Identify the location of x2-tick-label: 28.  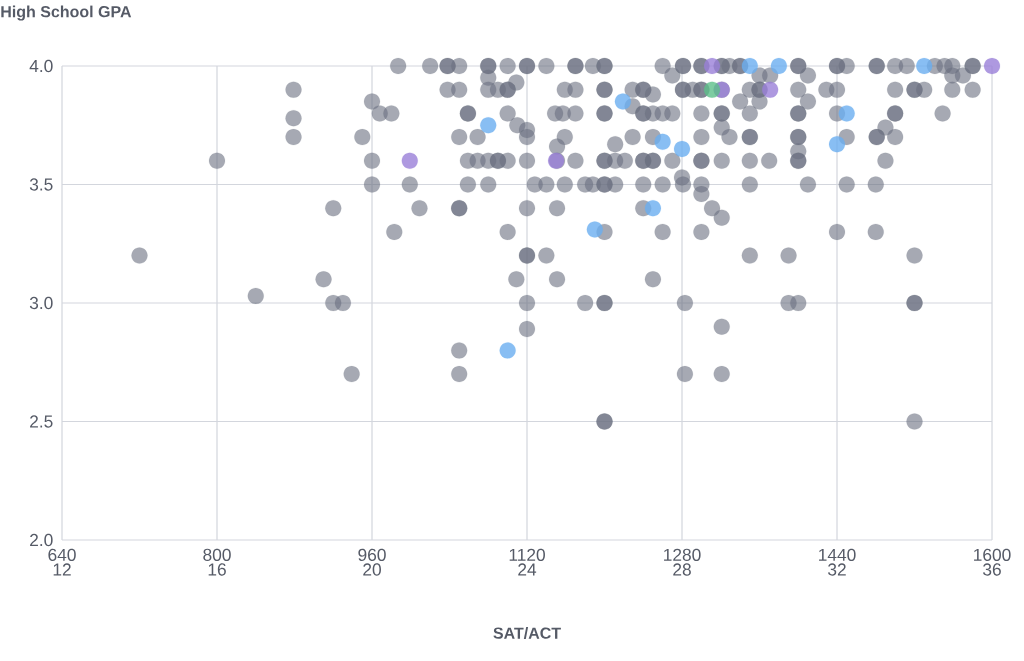
(682, 569).